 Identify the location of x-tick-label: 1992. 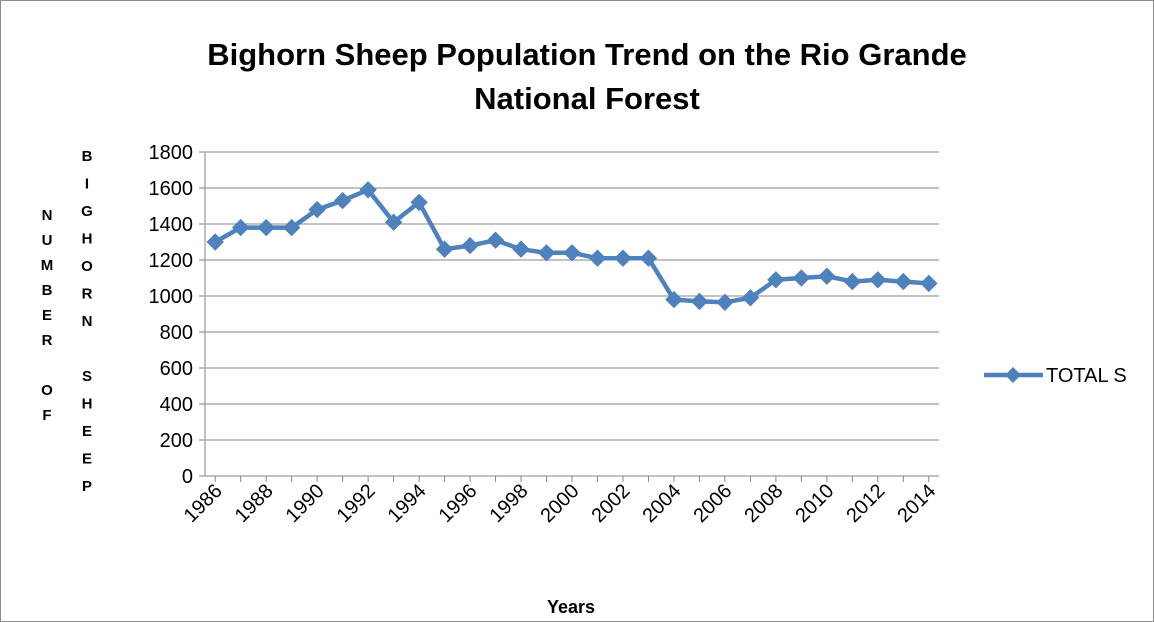
(356, 503).